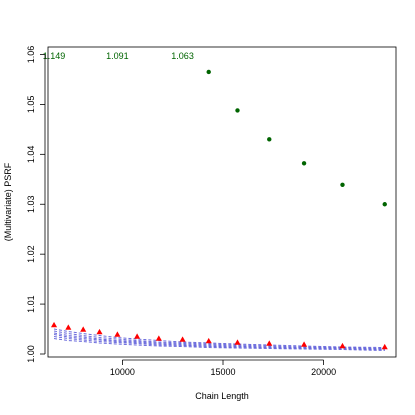 The height and width of the screenshot is (415, 415). Describe the element at coordinates (31, 55) in the screenshot. I see `y-tick-label-6: 1.06` at that location.